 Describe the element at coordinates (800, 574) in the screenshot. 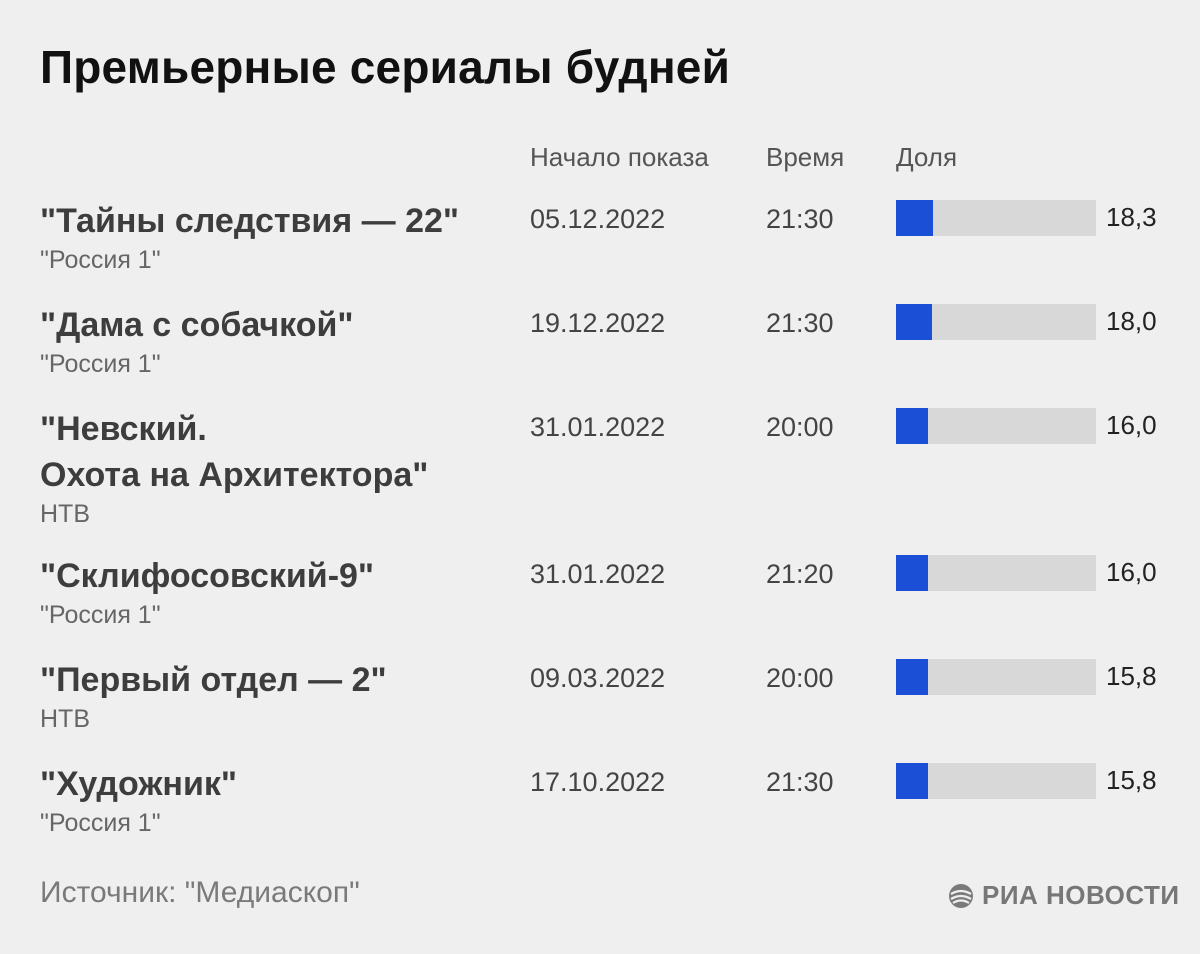

I see `air-time: 21:20` at that location.